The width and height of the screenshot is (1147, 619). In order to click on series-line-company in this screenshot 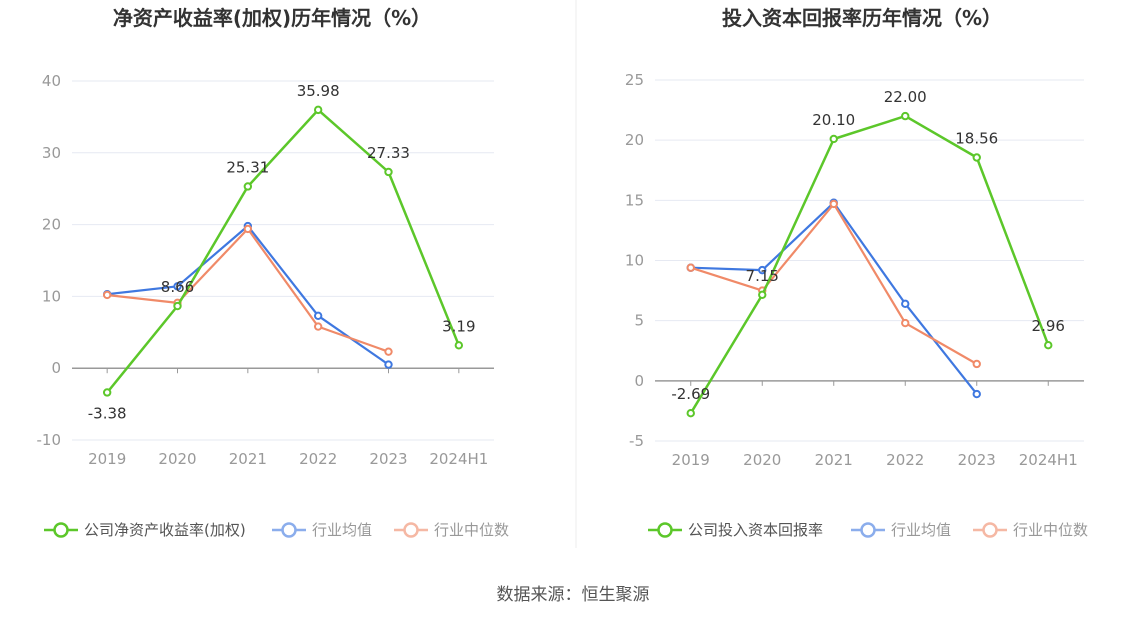, I will do `click(283, 251)`.